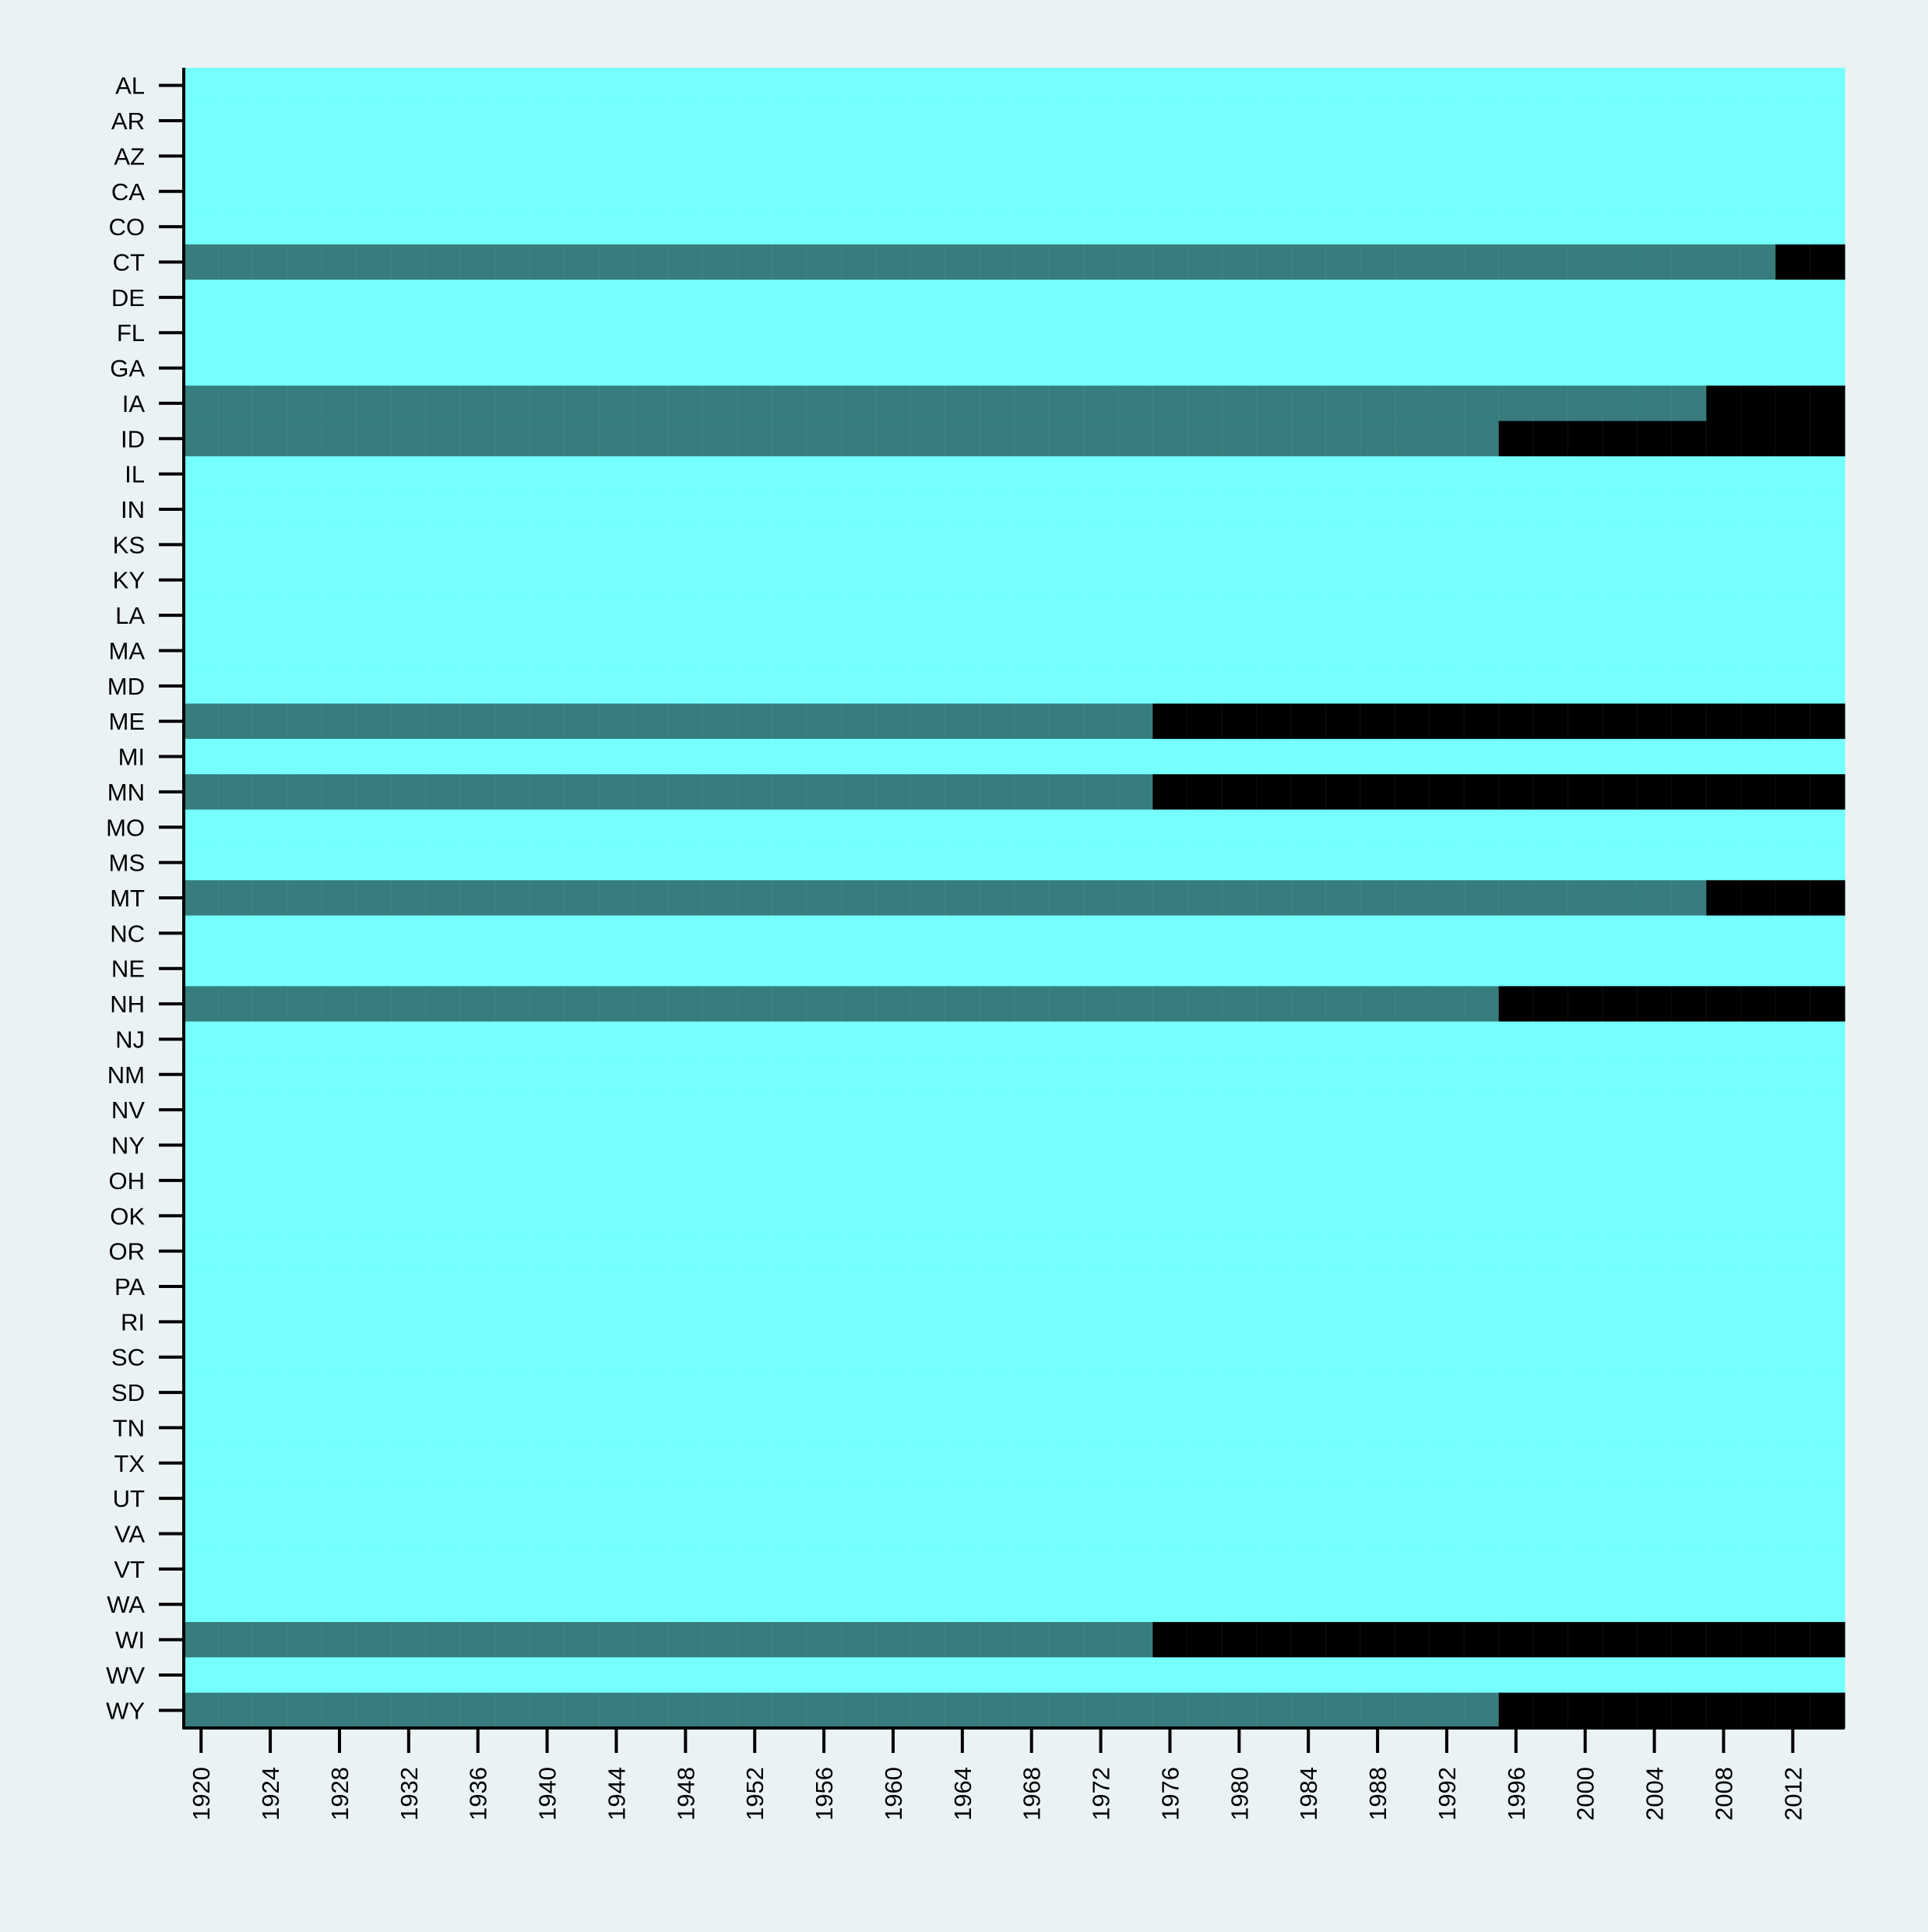 The width and height of the screenshot is (1928, 1932). I want to click on y-tick-label-ny: NY, so click(128, 1146).